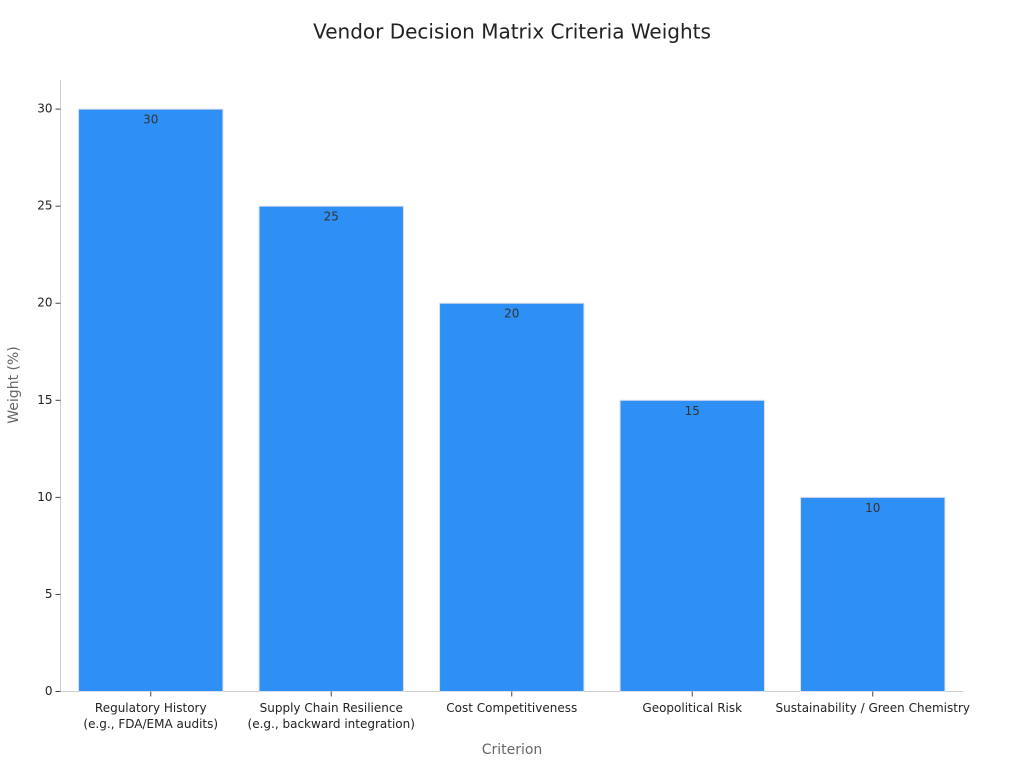 The image size is (1024, 768). I want to click on value-label: 10, so click(872, 508).